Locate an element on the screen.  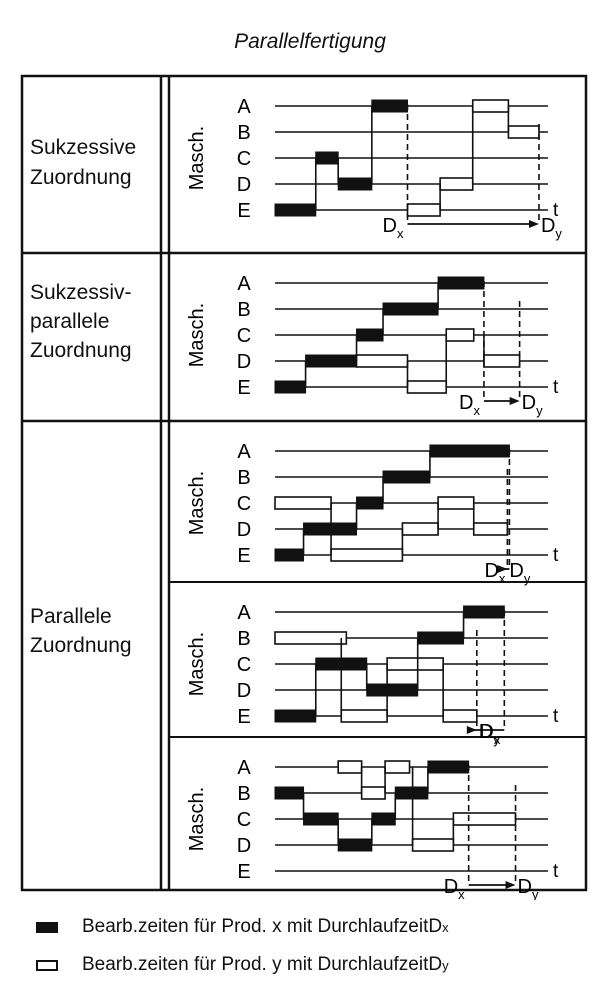
legend-symbol-x: D is located at coordinates (435, 926).